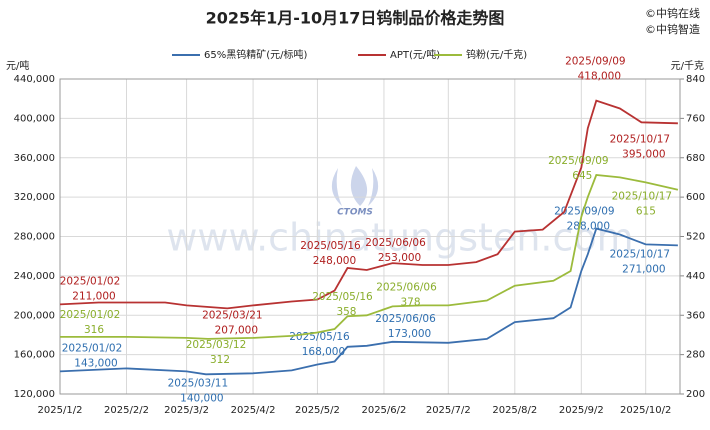 This screenshot has width=710, height=430. What do you see at coordinates (255, 54) in the screenshot?
I see `legend-label: 65%黑钨精矿(元/标吨)` at bounding box center [255, 54].